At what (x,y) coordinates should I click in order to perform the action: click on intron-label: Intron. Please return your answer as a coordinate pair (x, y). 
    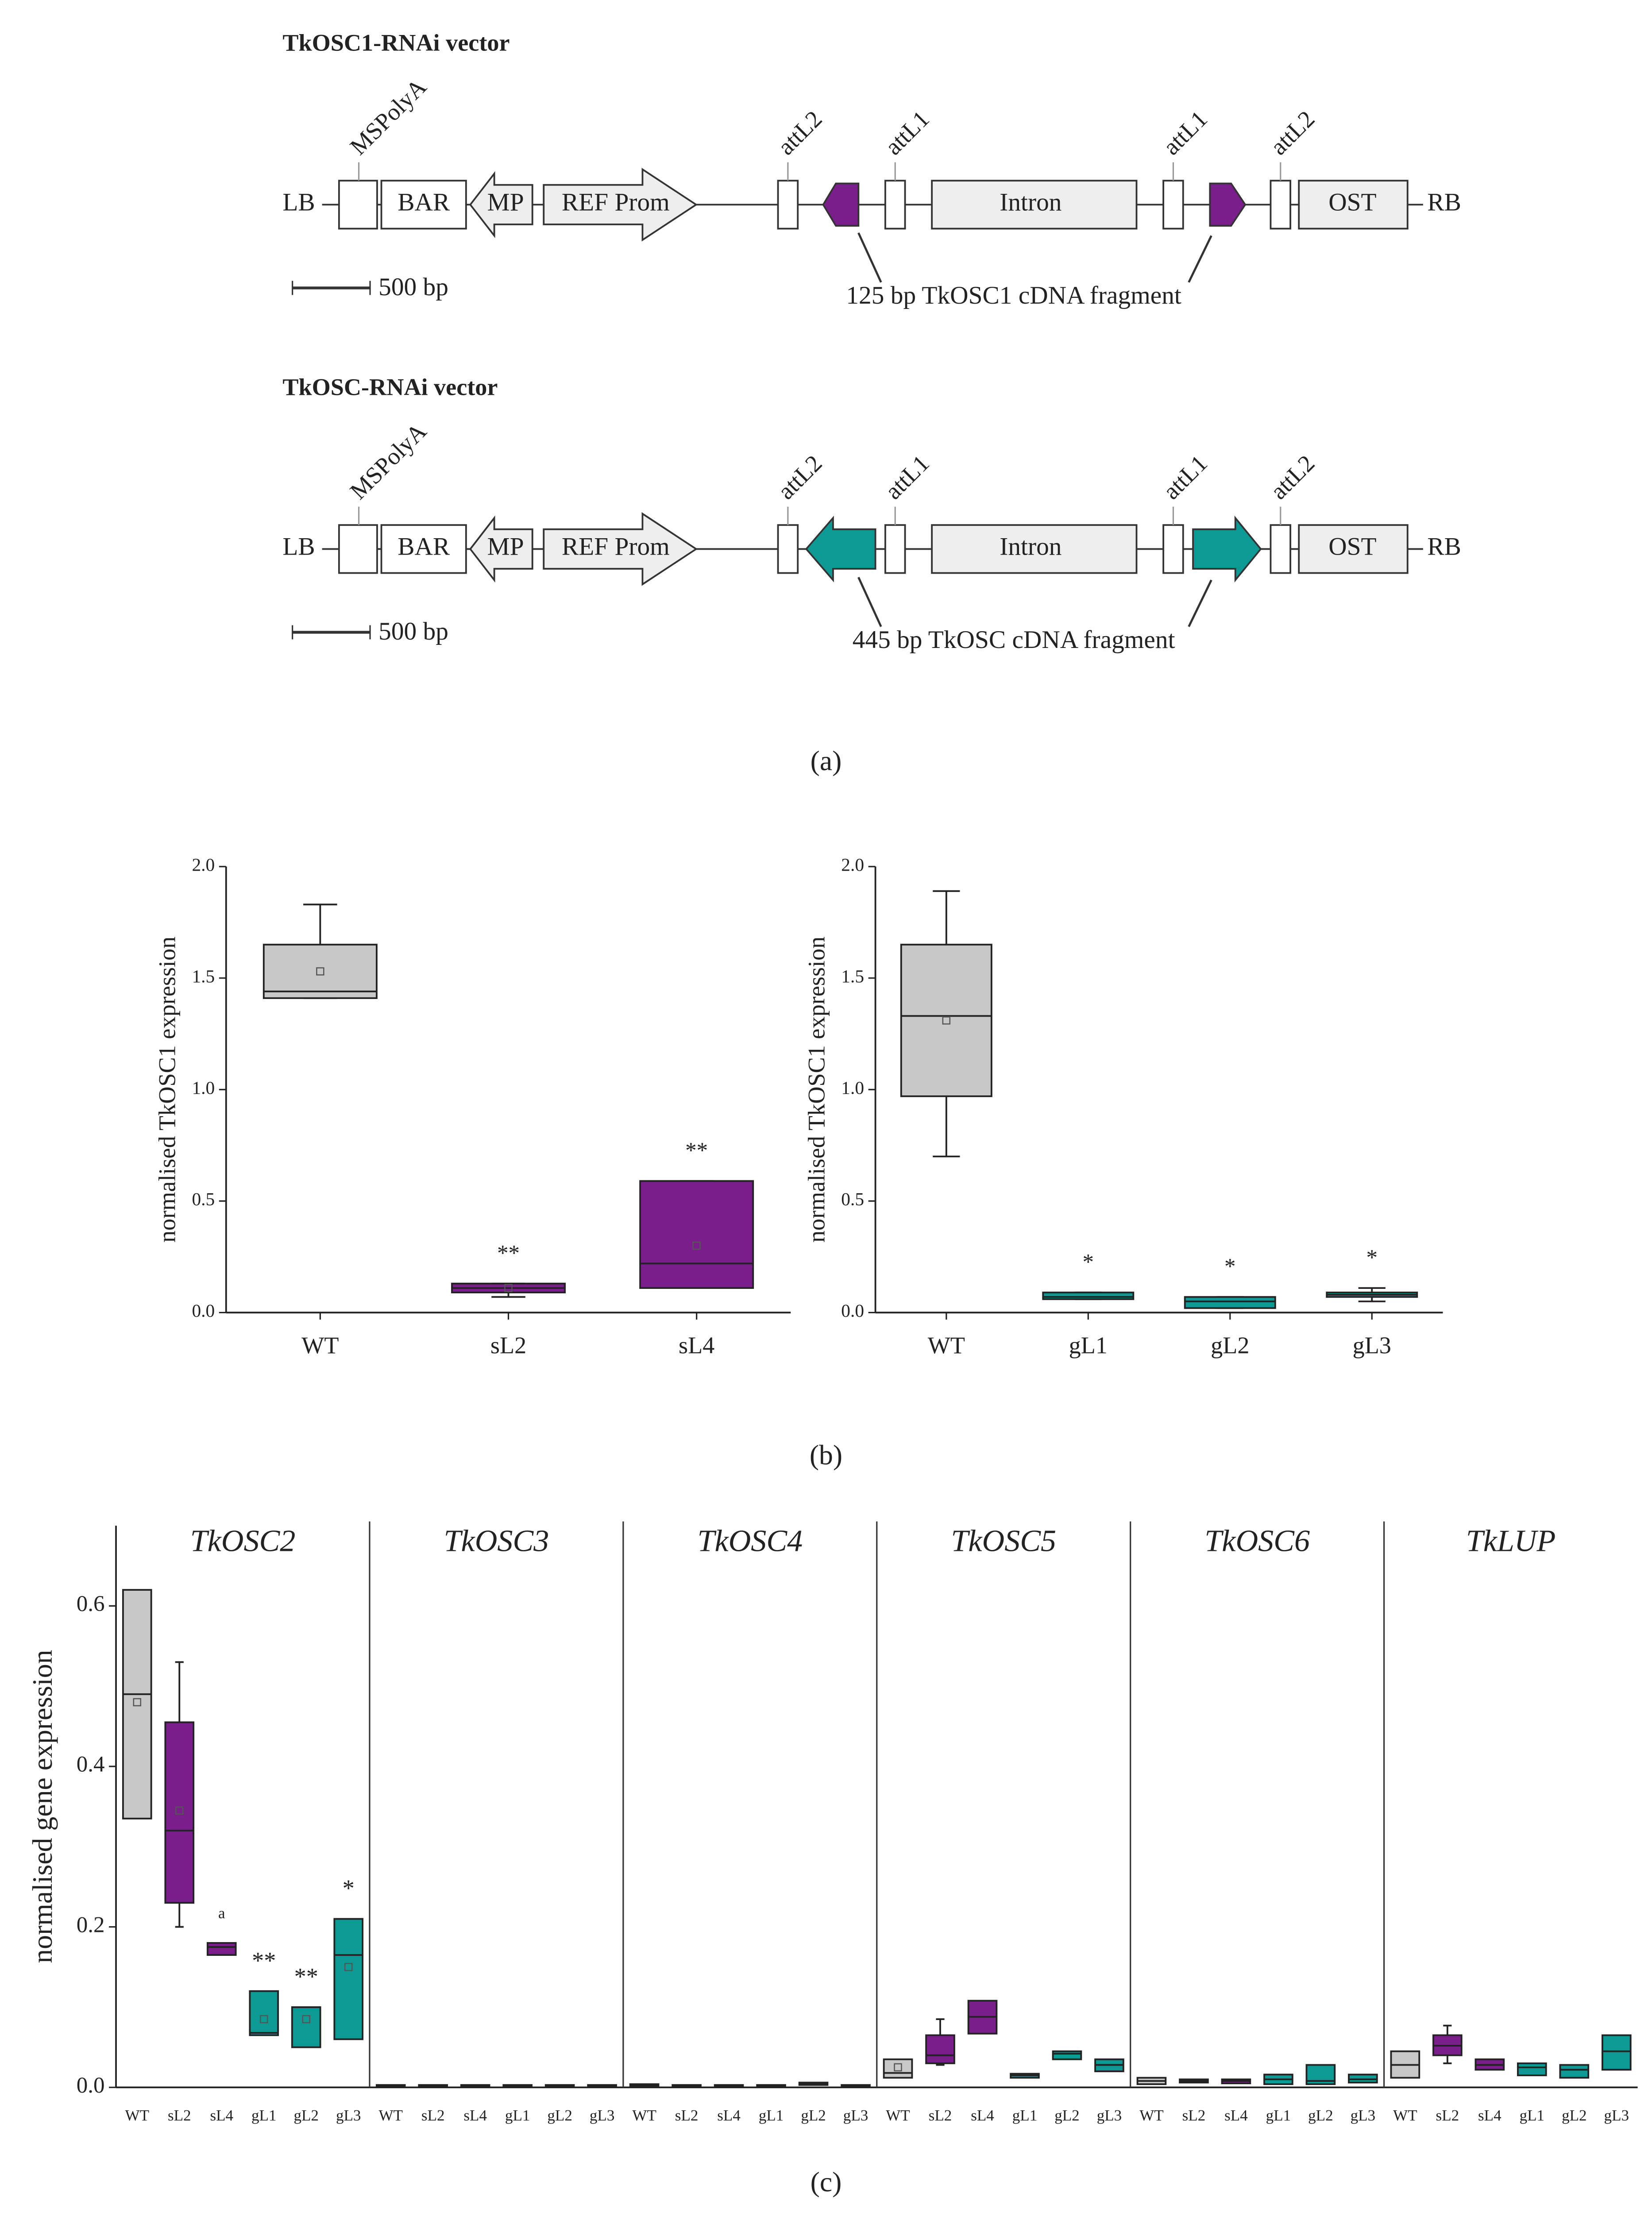
    Looking at the image, I should click on (1030, 202).